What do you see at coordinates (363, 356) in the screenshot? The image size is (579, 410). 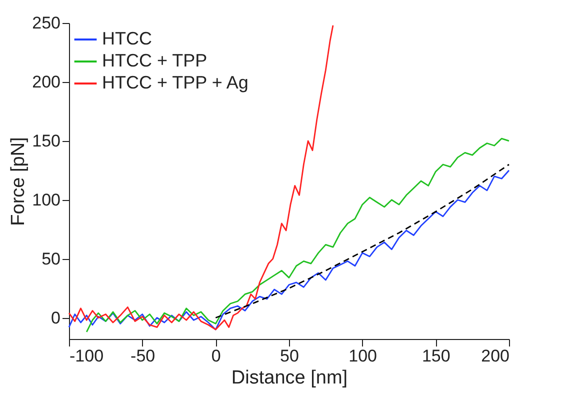 I see `x-tick-label: 100` at bounding box center [363, 356].